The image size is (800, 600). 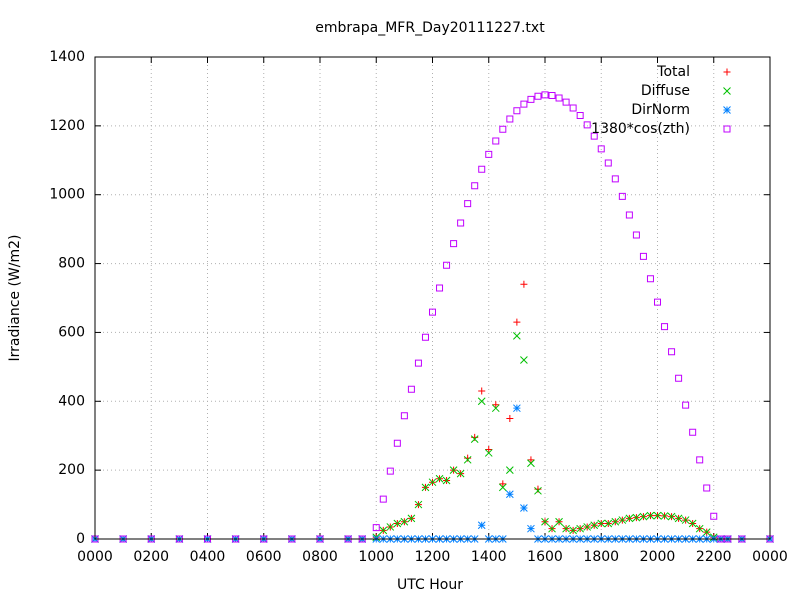 I want to click on x-tick-label: 0600, so click(x=264, y=557).